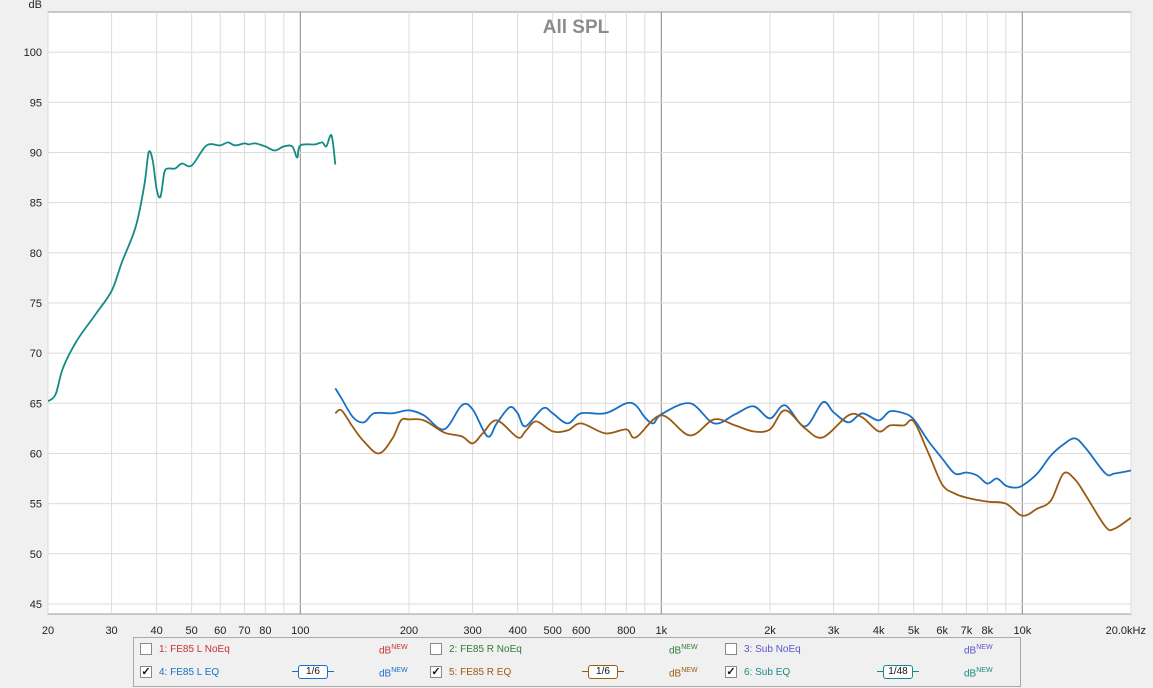  Describe the element at coordinates (36, 204) in the screenshot. I see `y-tick-label: 85` at that location.